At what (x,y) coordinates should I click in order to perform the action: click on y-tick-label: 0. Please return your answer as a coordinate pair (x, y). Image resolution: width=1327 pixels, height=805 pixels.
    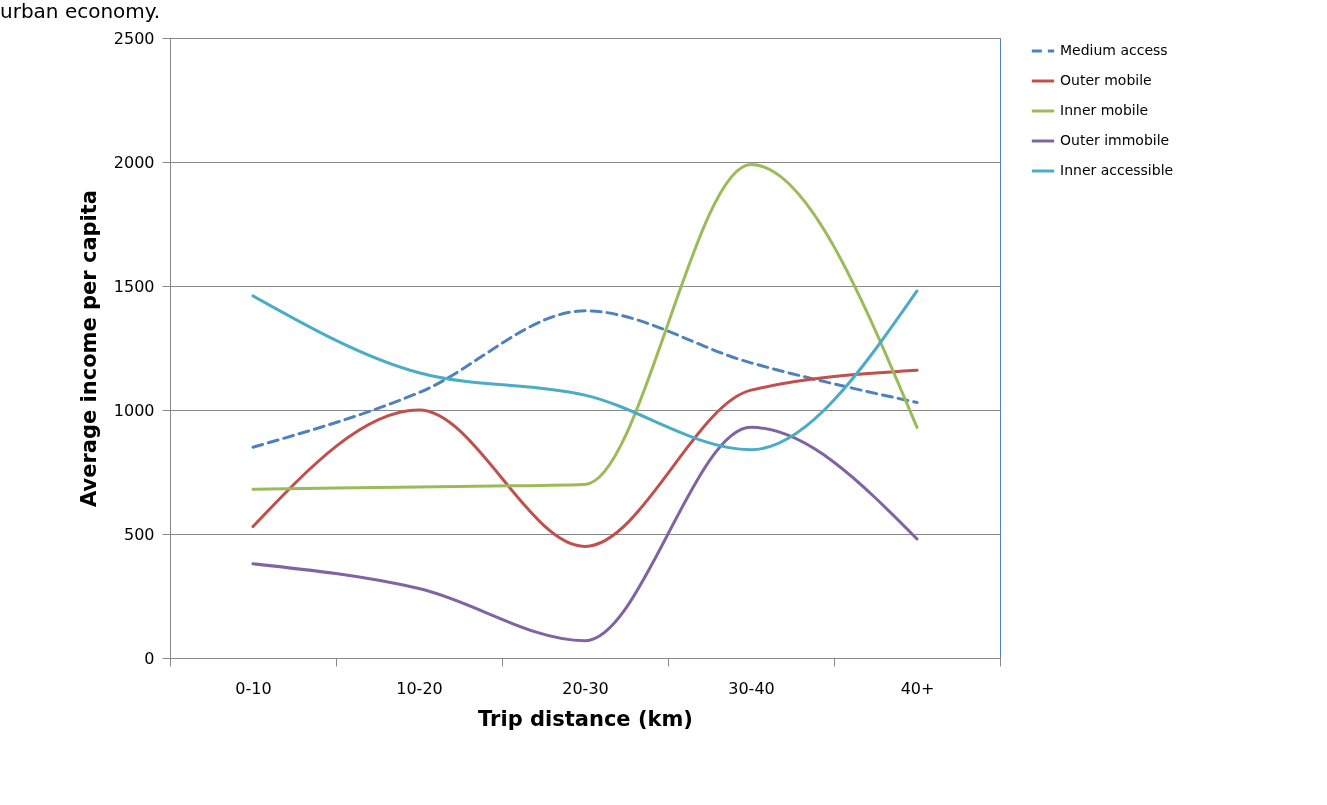
    Looking at the image, I should click on (149, 658).